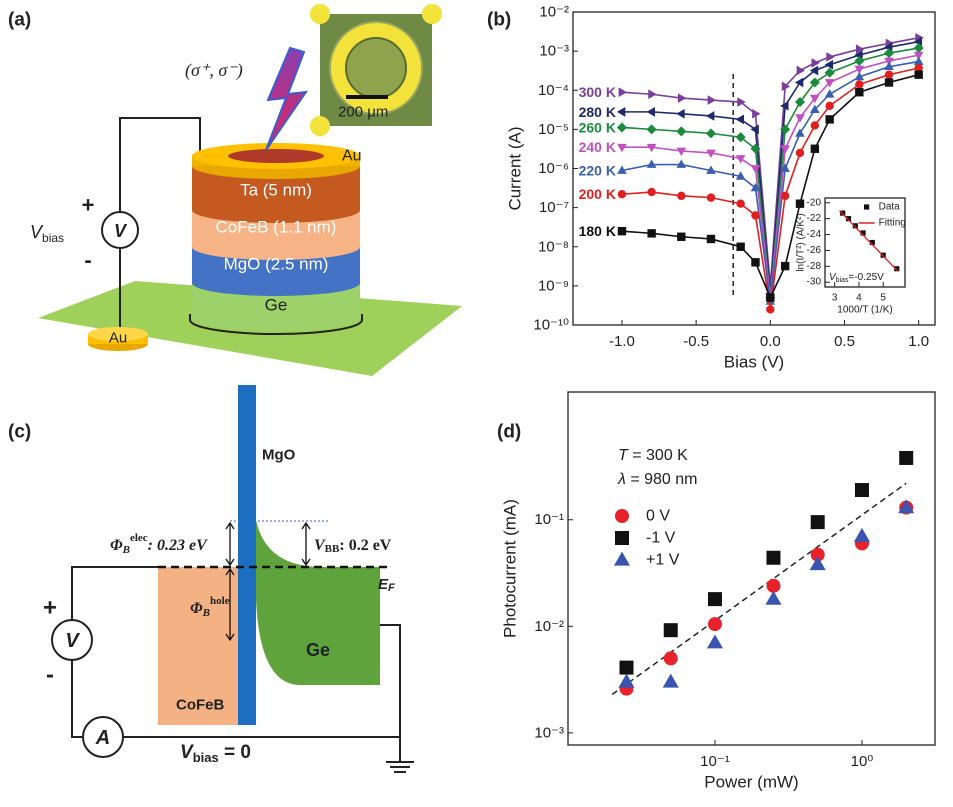 The height and width of the screenshot is (807, 953). I want to click on annotation-symbol: T, so click(623, 455).